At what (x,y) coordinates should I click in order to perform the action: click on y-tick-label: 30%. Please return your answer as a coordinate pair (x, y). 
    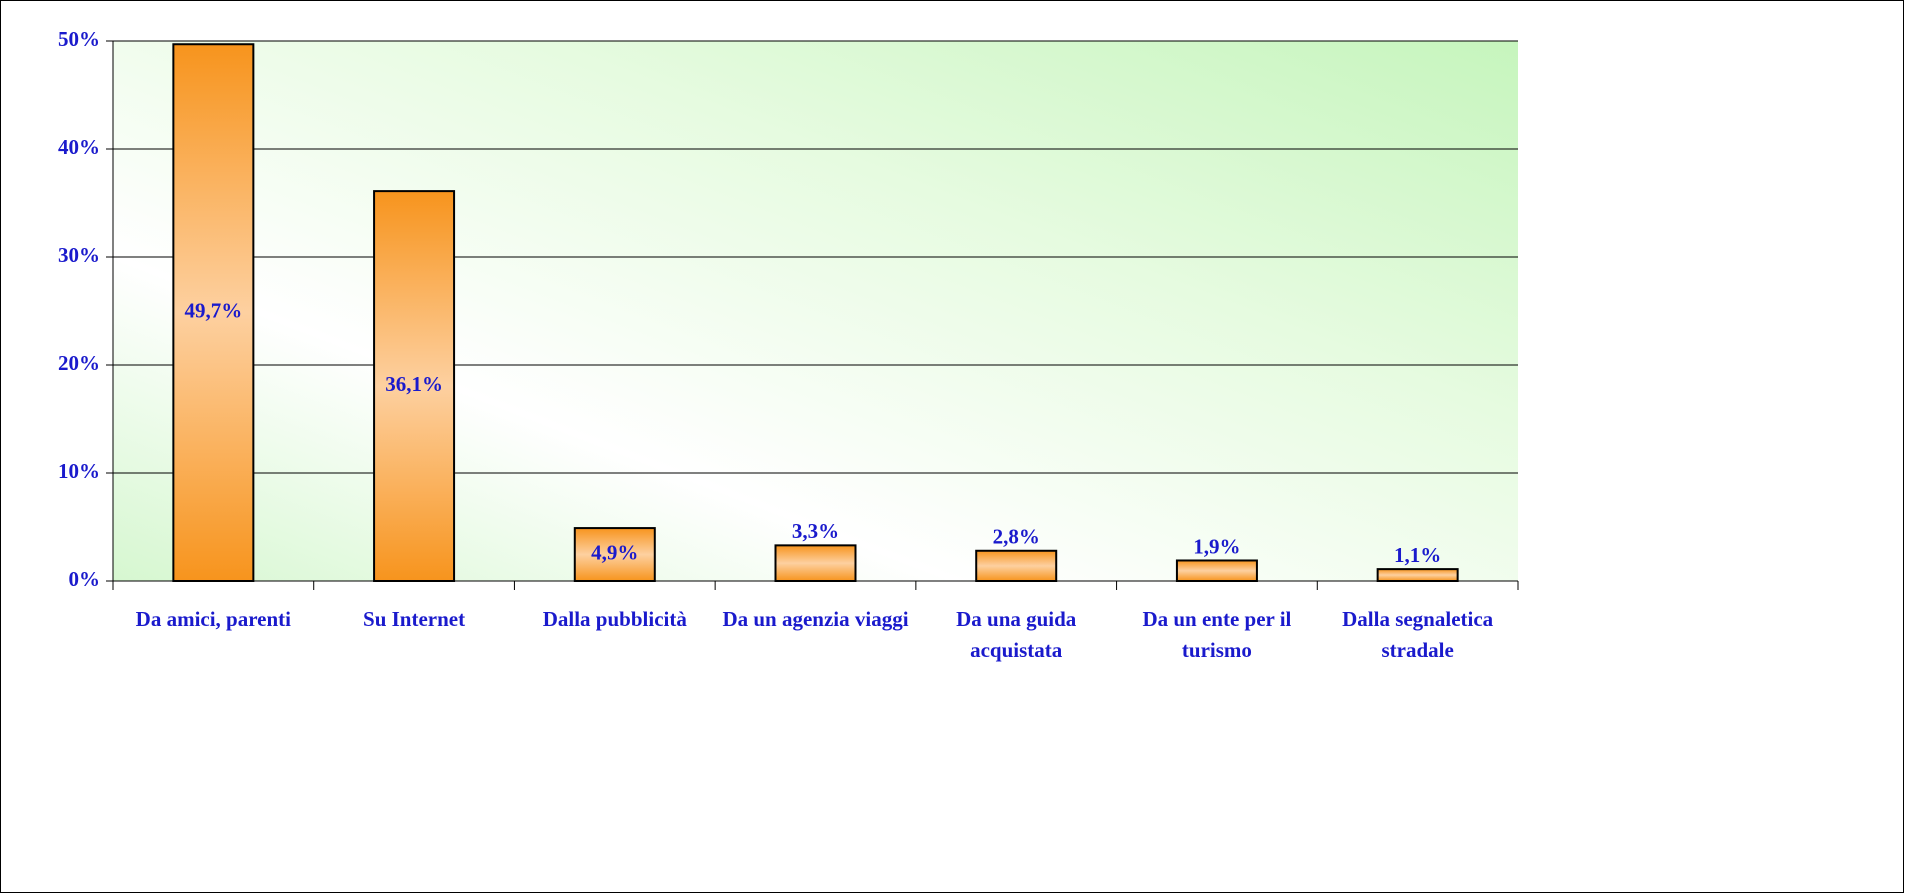
    Looking at the image, I should click on (79, 255).